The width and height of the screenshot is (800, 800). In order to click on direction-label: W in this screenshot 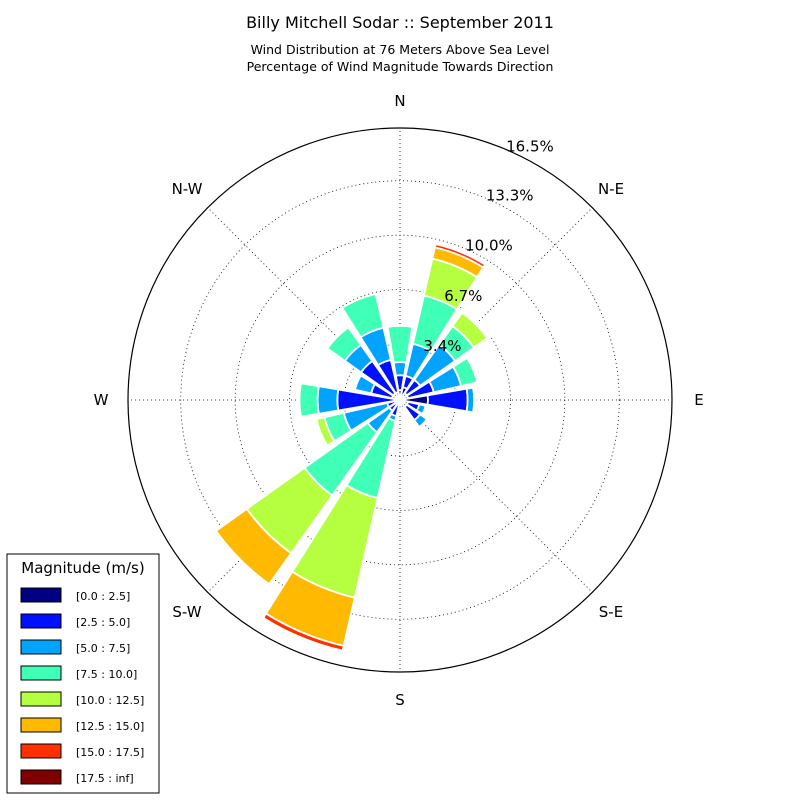, I will do `click(101, 400)`.